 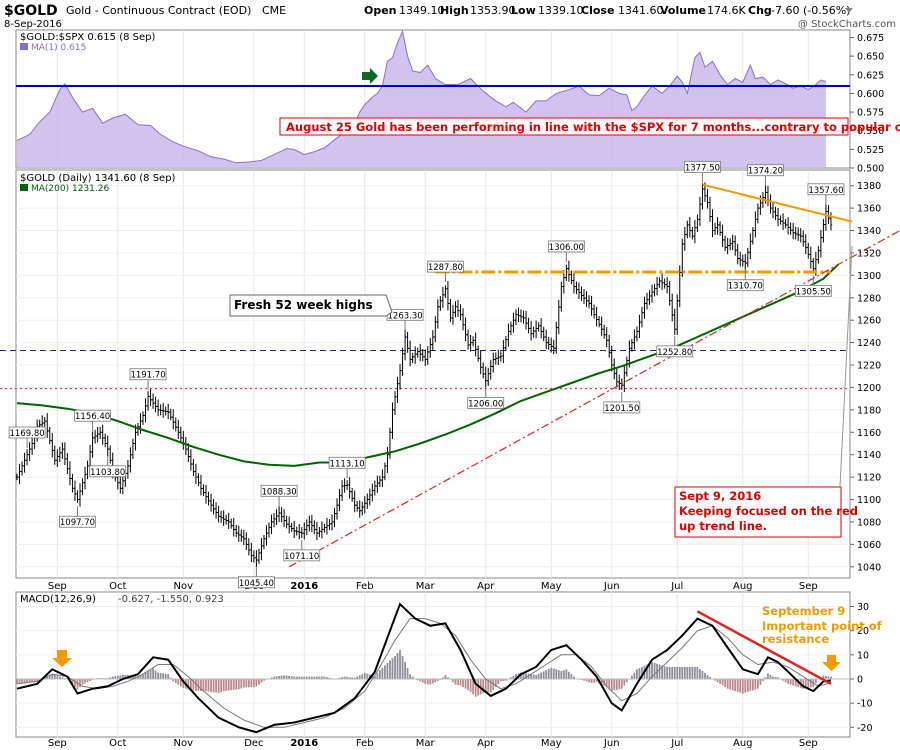 What do you see at coordinates (723, 526) in the screenshot?
I see `sept9-line3: up trend line.` at bounding box center [723, 526].